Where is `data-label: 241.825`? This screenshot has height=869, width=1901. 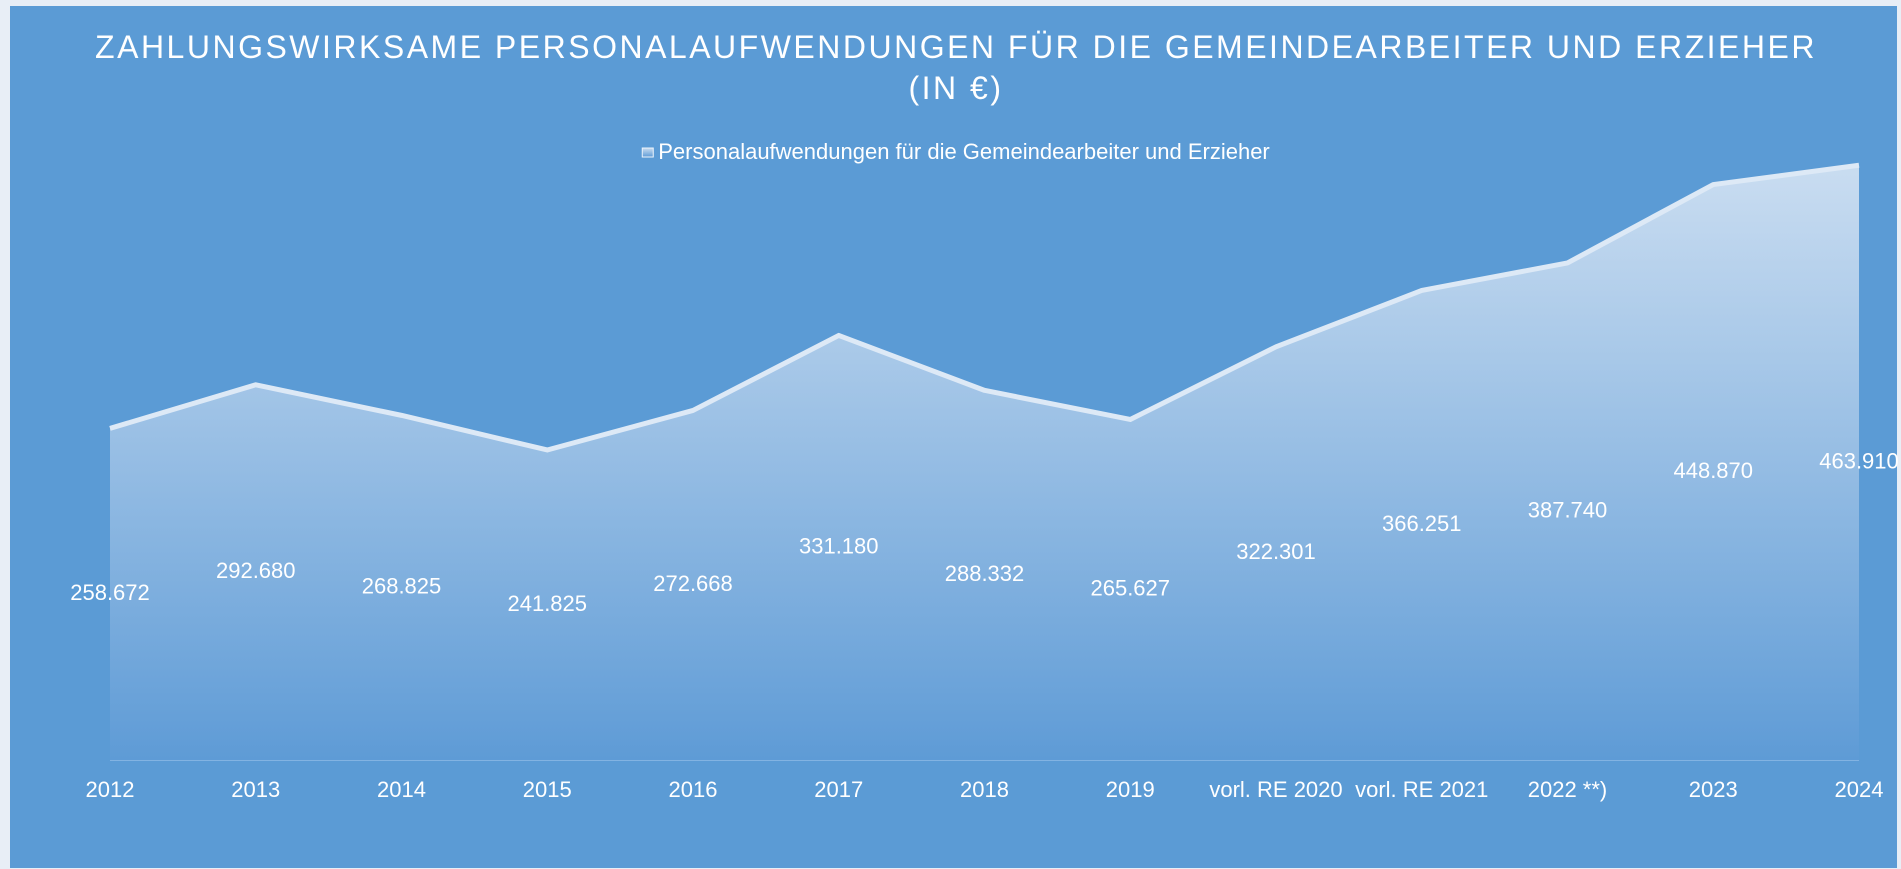 data-label: 241.825 is located at coordinates (547, 603).